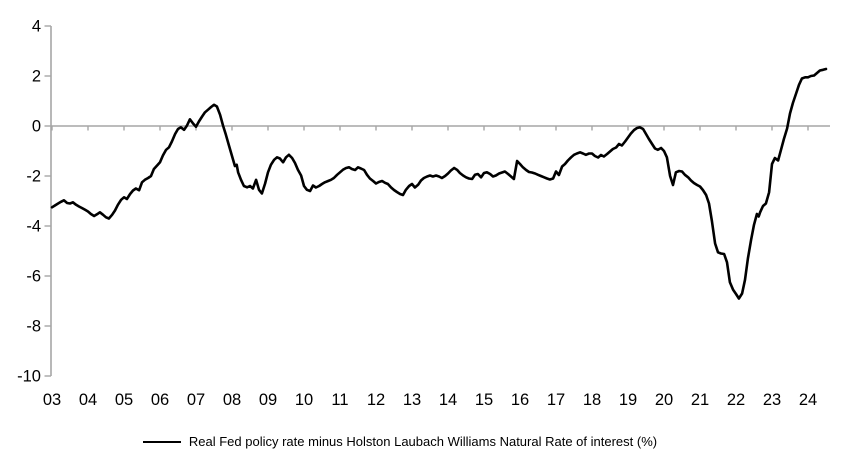 The width and height of the screenshot is (852, 471). What do you see at coordinates (304, 400) in the screenshot?
I see `x-tick-label: 10` at bounding box center [304, 400].